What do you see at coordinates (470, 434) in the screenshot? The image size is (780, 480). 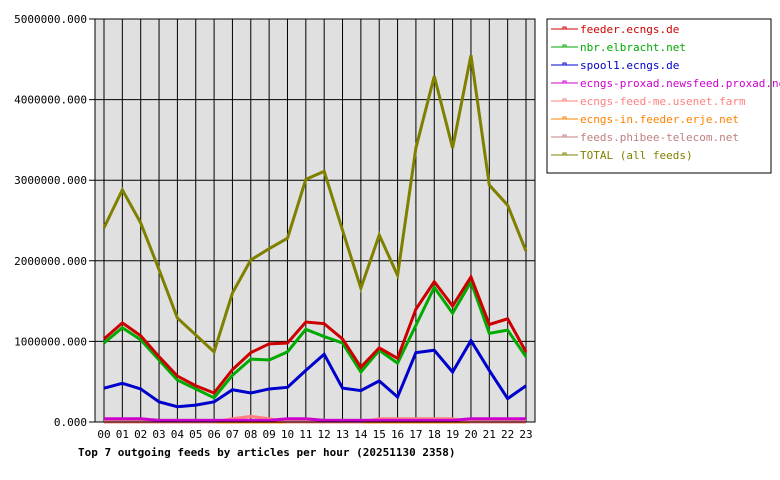 I see `x-tick-label: 20` at bounding box center [470, 434].